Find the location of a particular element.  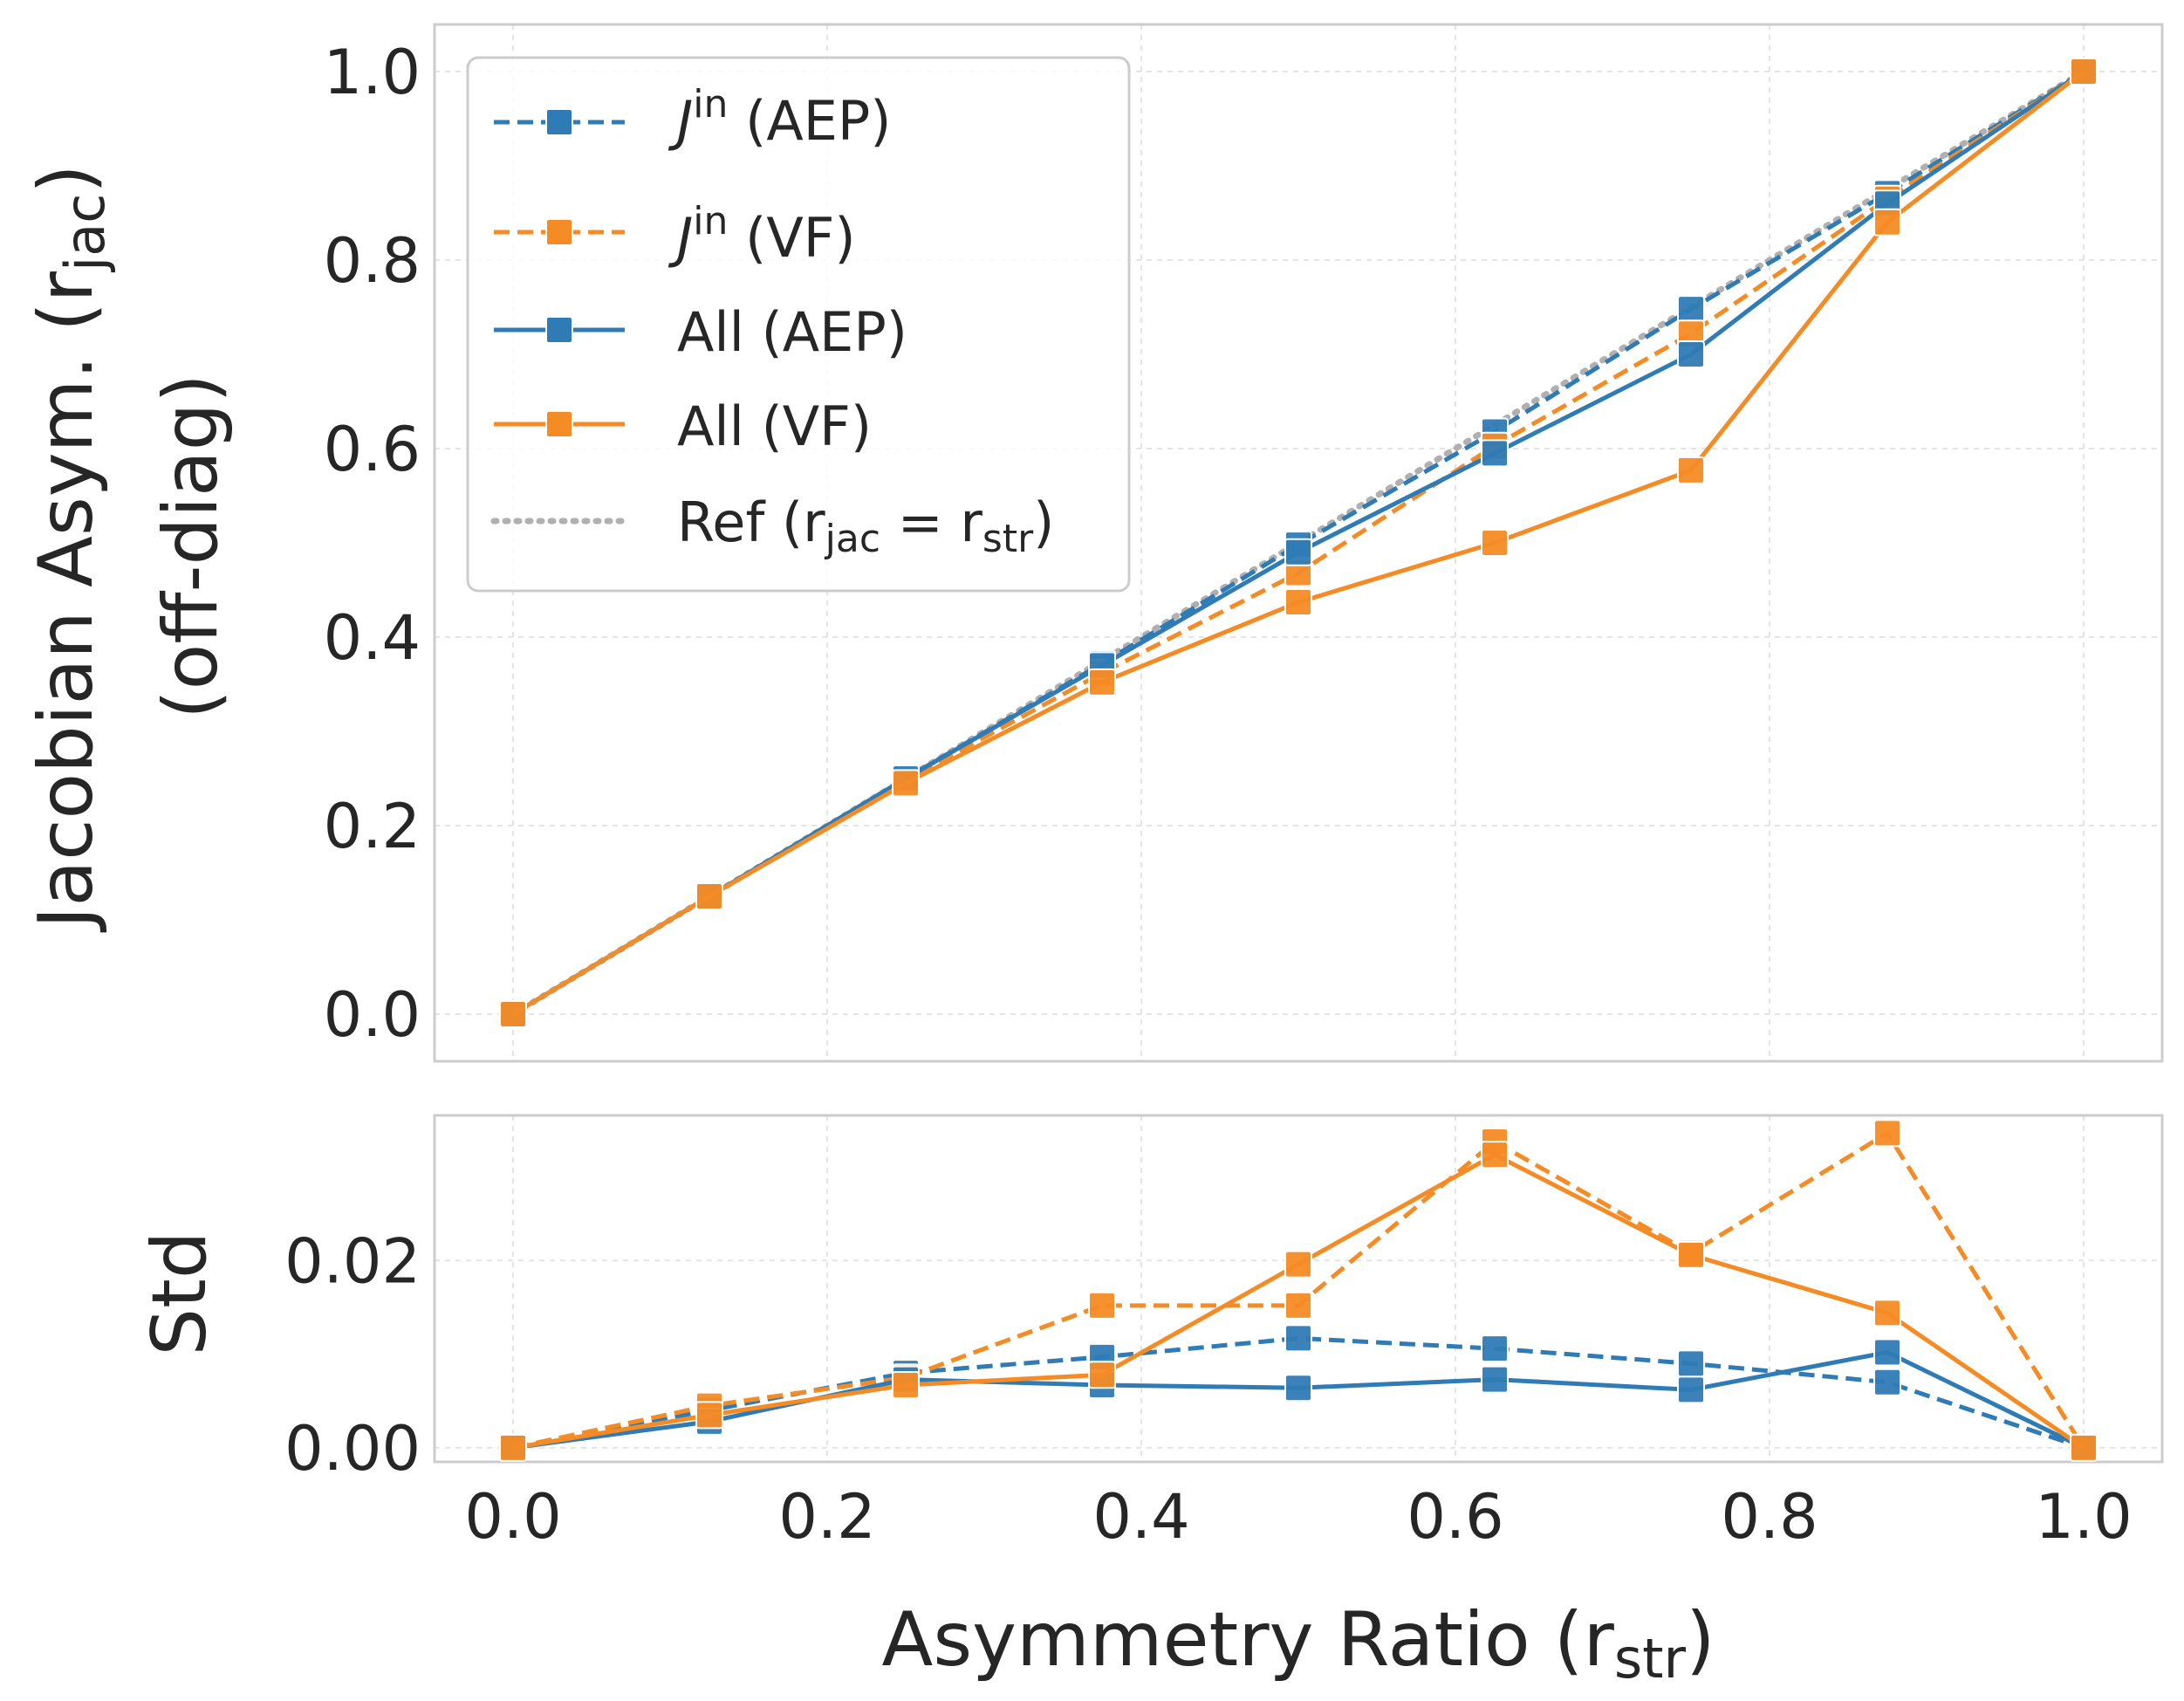

y-tick-label: 0.2 is located at coordinates (372, 826).